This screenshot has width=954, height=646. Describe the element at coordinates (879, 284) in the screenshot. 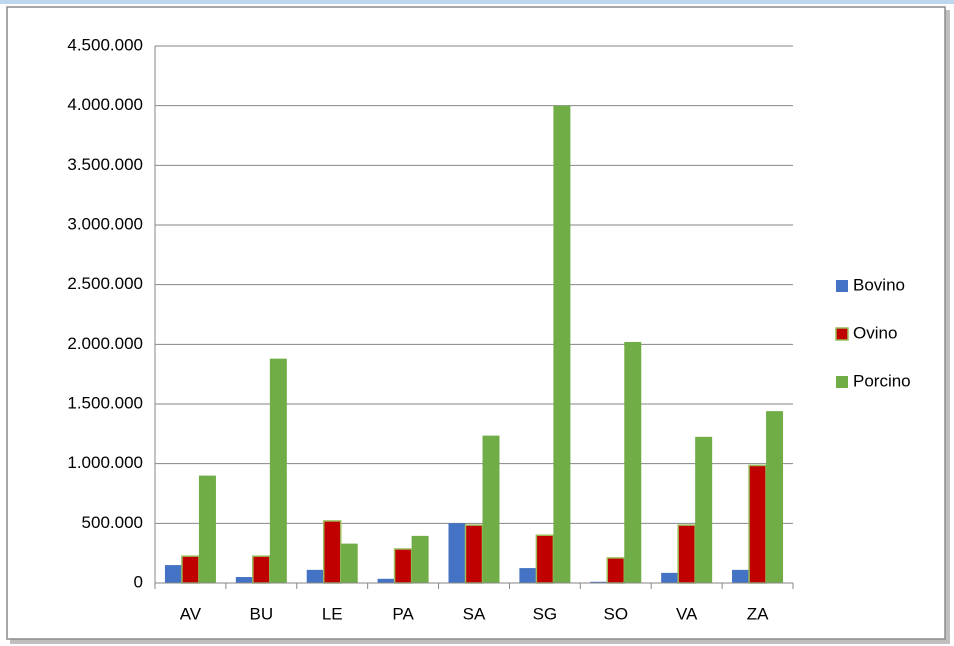

I see `legend-label: Bovino` at that location.